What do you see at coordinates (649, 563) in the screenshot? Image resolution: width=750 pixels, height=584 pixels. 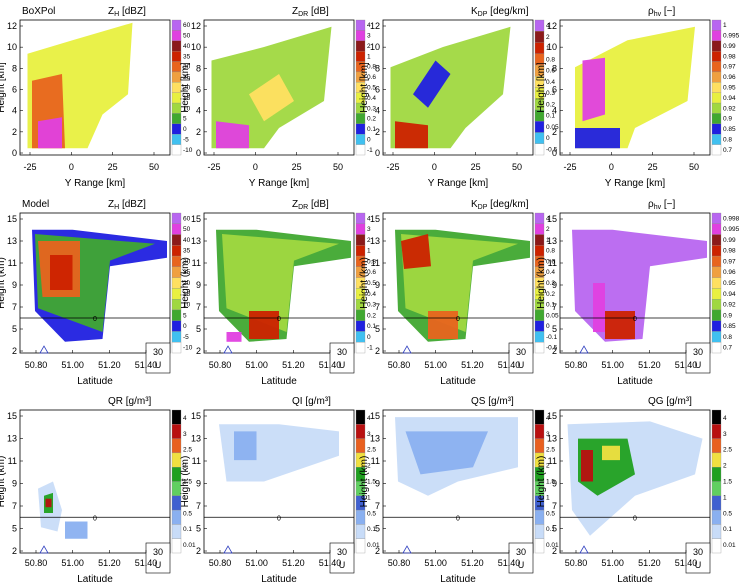 I see `x-tick-label: 51.20` at bounding box center [649, 563].